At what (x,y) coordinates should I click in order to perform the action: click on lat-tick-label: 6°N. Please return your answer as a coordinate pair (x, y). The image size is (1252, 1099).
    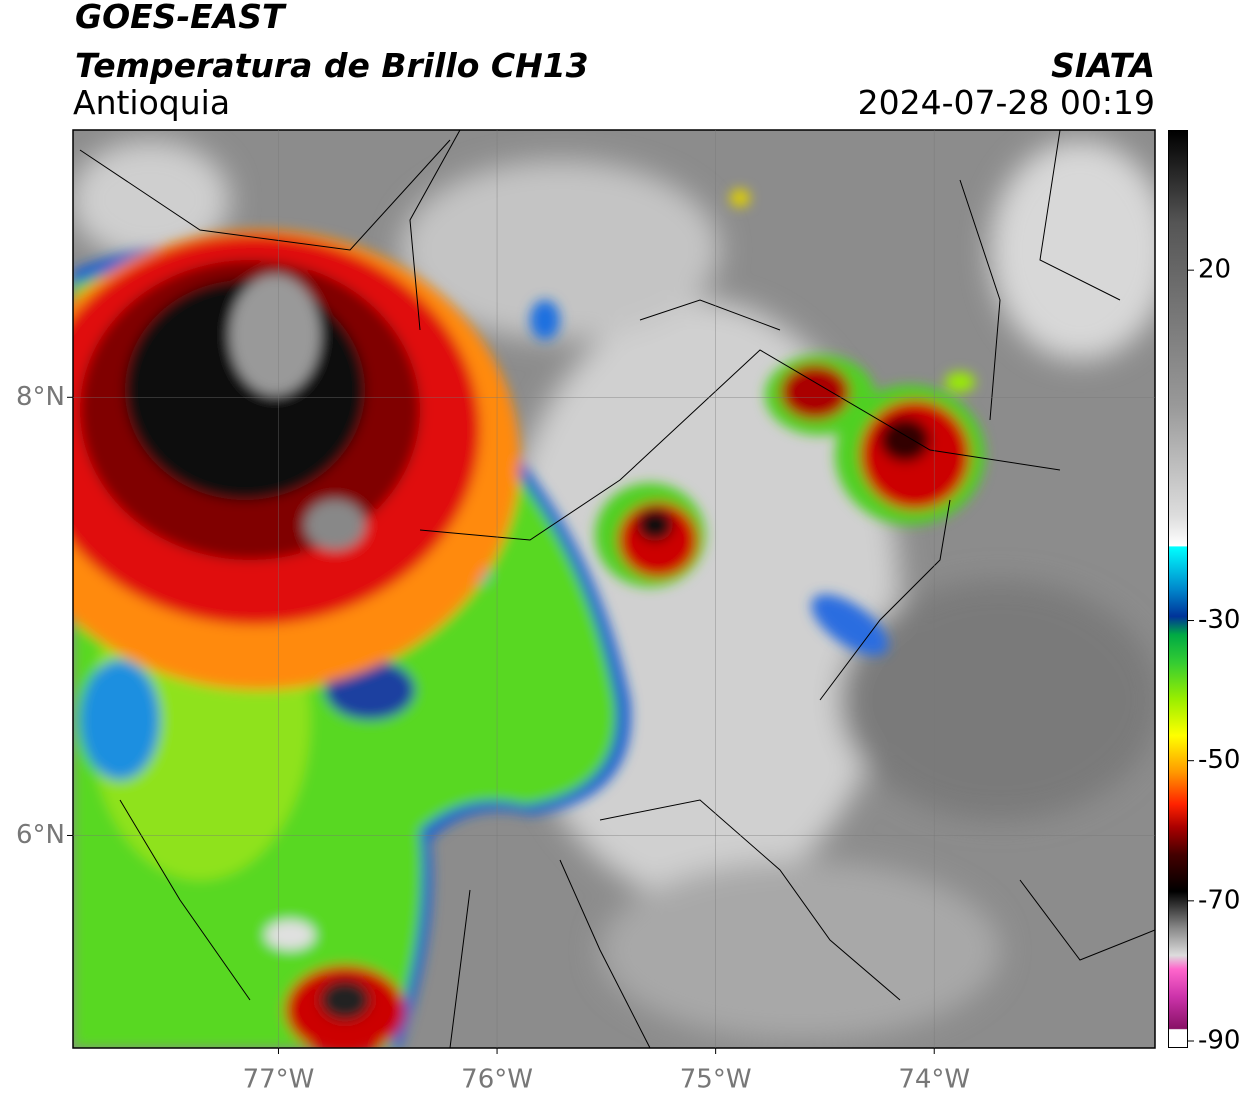
    Looking at the image, I should click on (40, 835).